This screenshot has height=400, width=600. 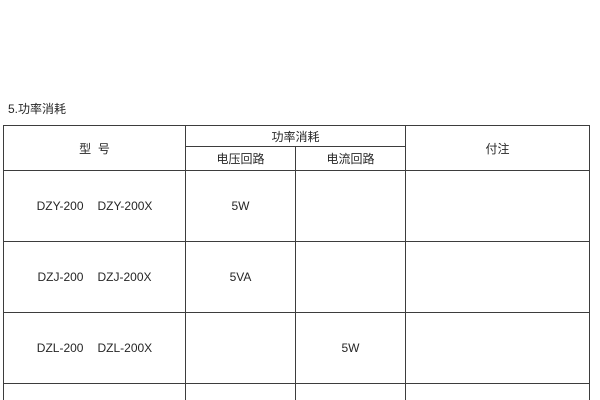 I want to click on model-cell: DZB-200 DZB-200X, so click(x=94, y=391).